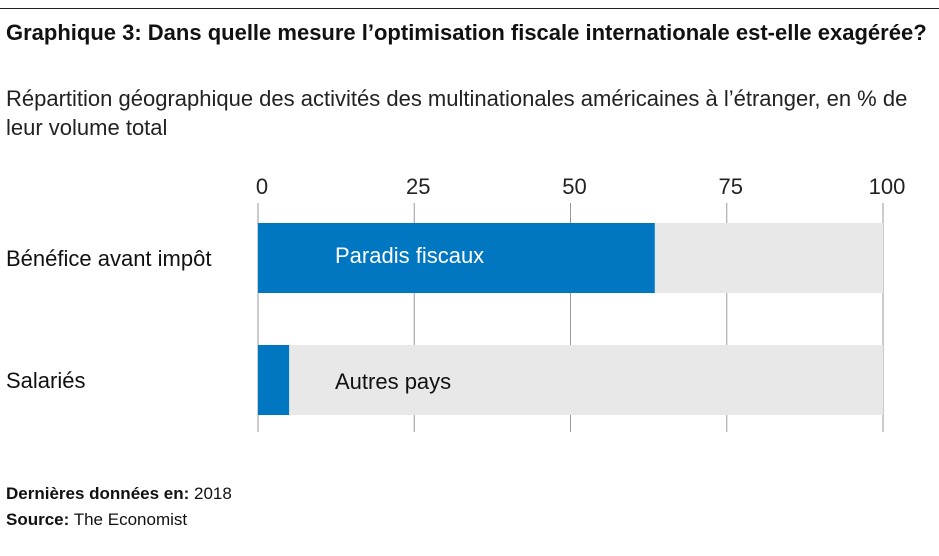  Describe the element at coordinates (130, 519) in the screenshot. I see `source-value: The Economist` at that location.